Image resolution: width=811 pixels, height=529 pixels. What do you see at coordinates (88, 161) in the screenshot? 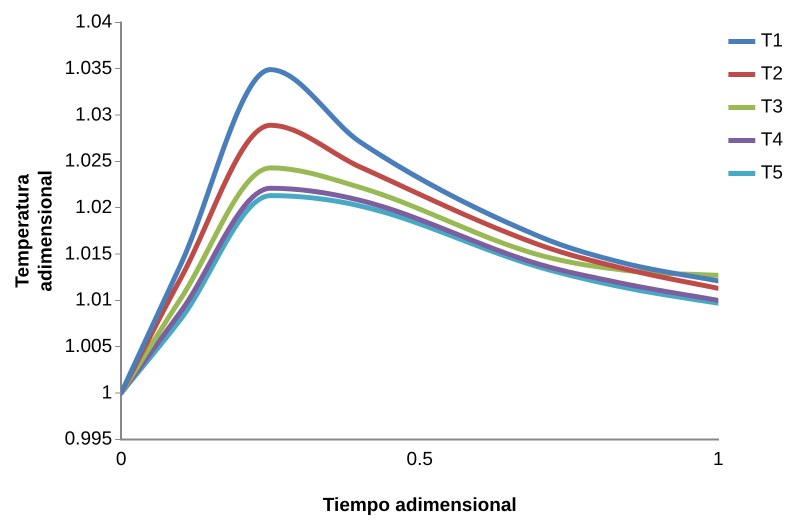
I see `y-tick-label: 1.025` at bounding box center [88, 161].